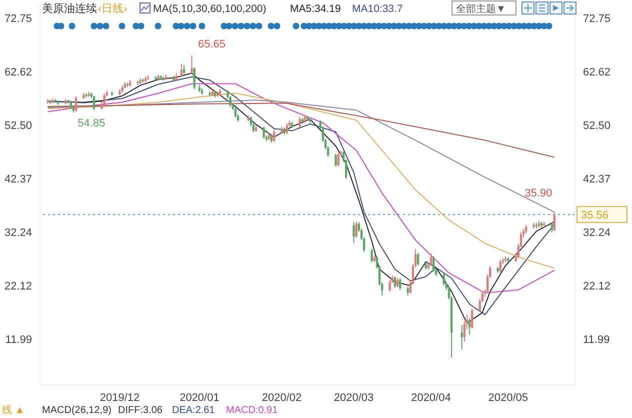 This screenshot has height=418, width=632. I want to click on y-tick-label: 72.75, so click(18, 18).